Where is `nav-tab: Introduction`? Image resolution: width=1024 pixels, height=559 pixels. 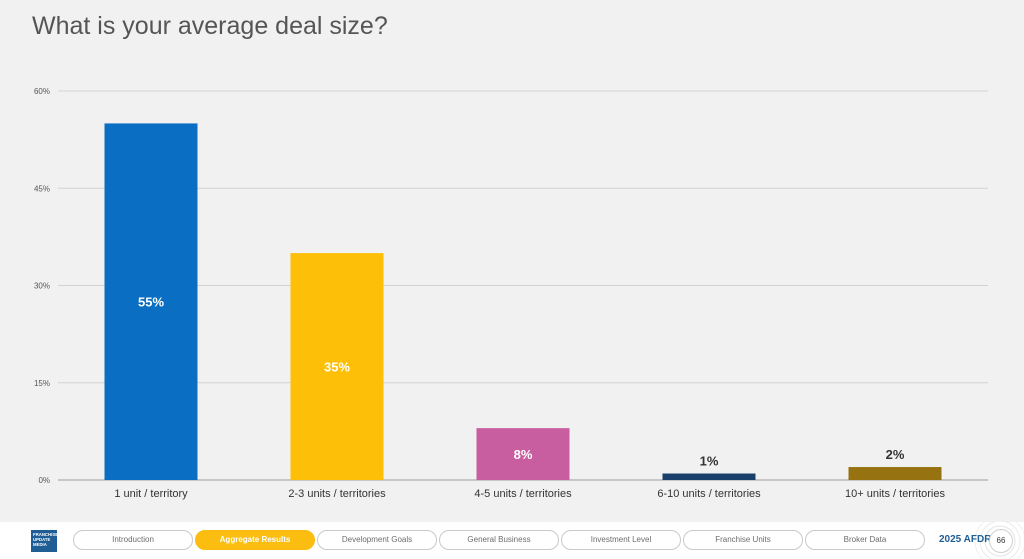
nav-tab: Introduction is located at coordinates (133, 540).